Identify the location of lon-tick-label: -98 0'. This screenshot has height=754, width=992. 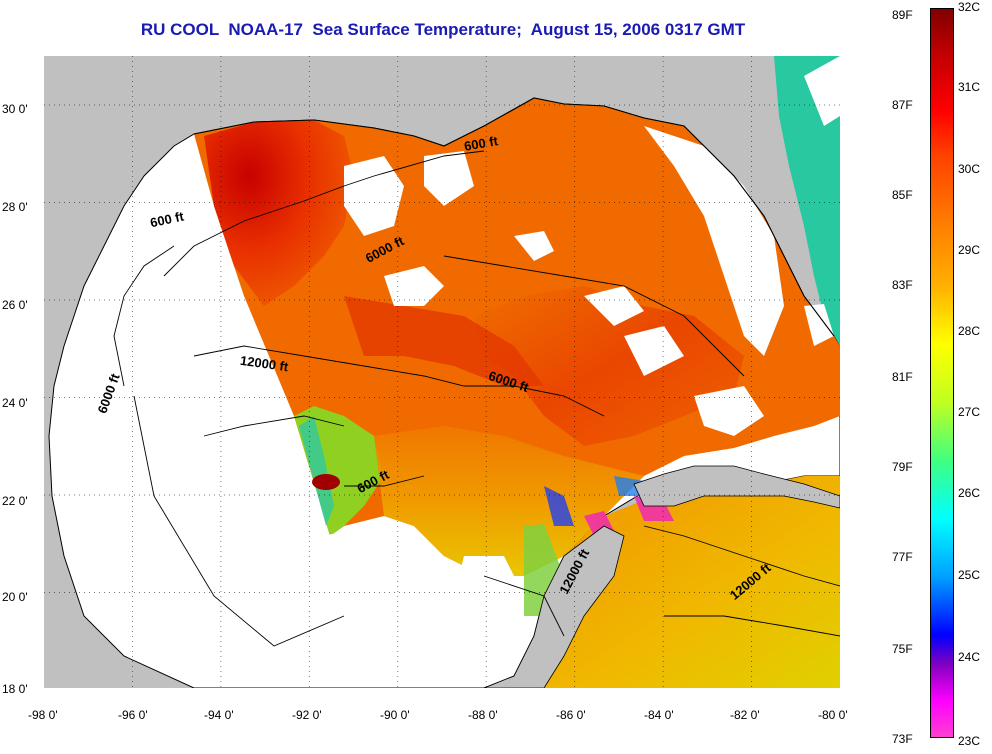
(43, 715).